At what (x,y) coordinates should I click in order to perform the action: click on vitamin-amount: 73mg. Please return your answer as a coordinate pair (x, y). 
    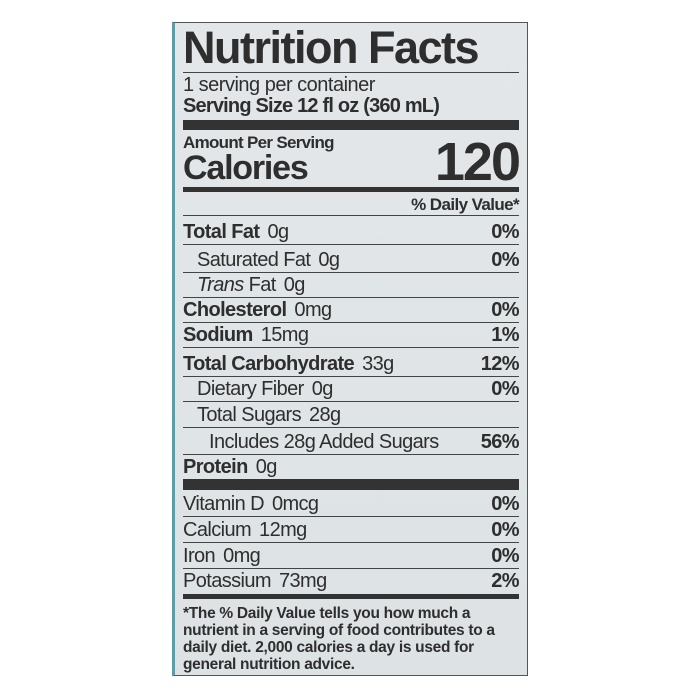
    Looking at the image, I should click on (302, 581).